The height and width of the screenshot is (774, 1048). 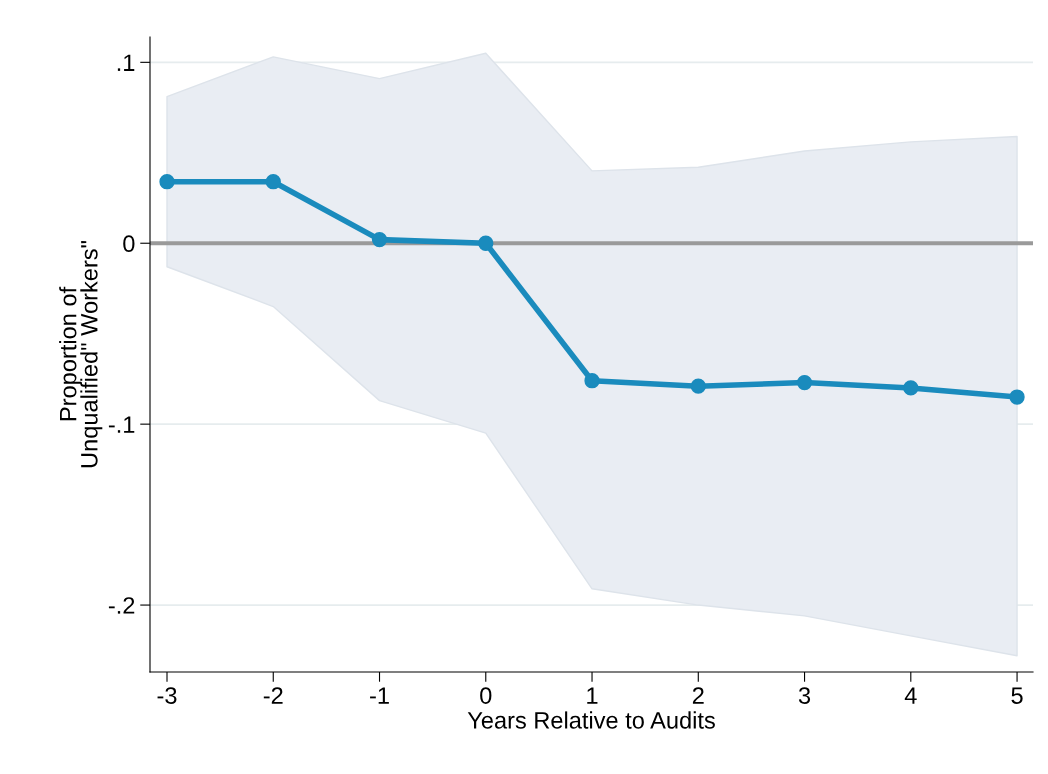 I want to click on y-tick-label: -.2, so click(x=121, y=605).